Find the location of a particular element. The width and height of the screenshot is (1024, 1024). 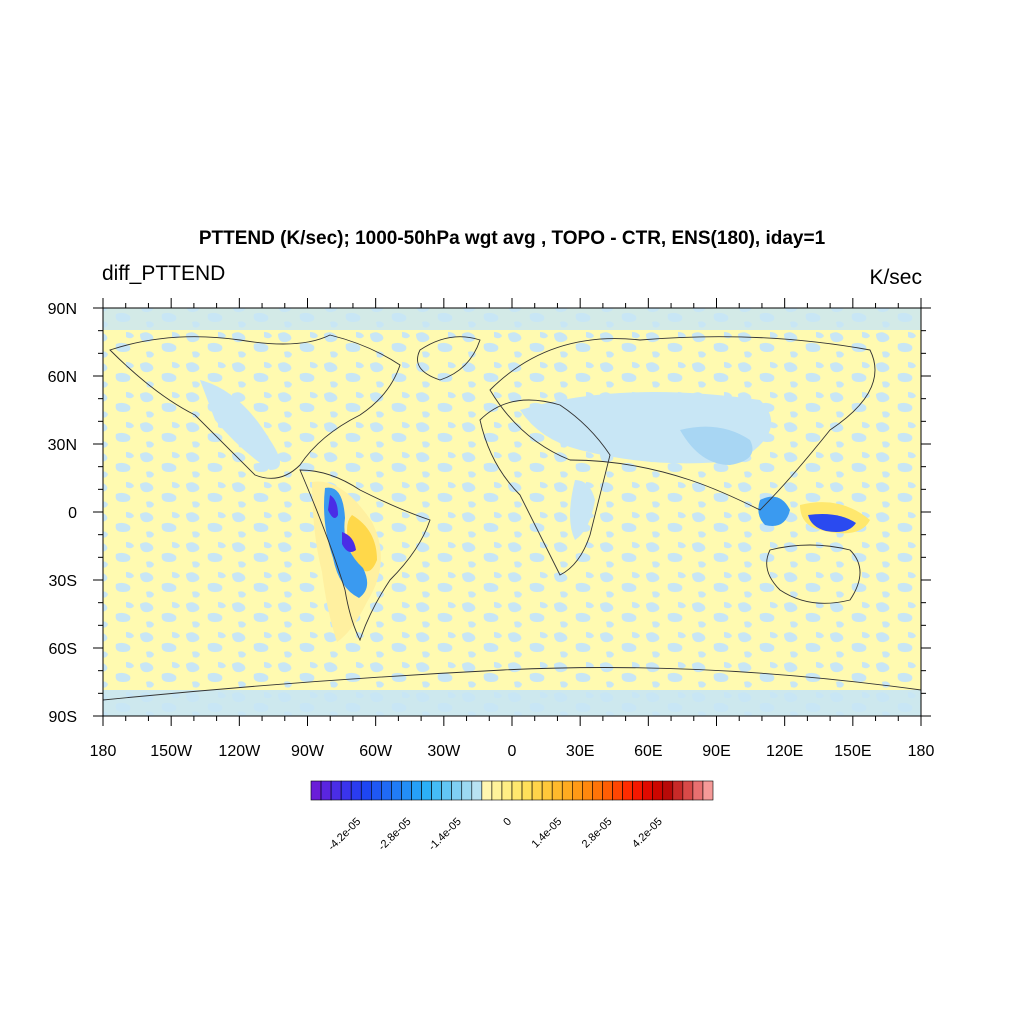

lon-tick-label: 120E is located at coordinates (784, 751).